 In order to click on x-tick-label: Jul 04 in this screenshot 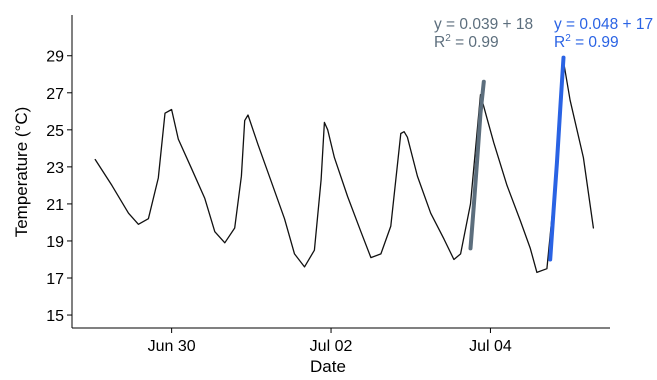, I will do `click(490, 346)`.